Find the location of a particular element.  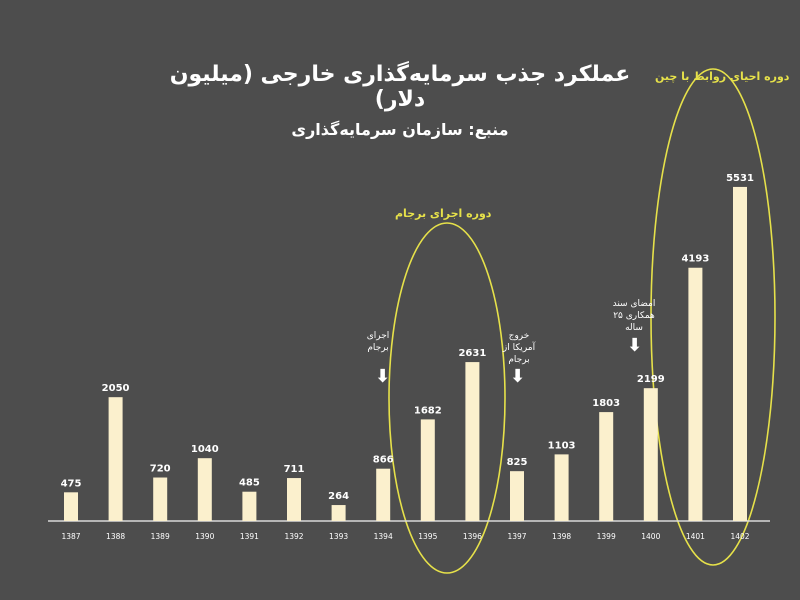

bar-value-label: 2631 is located at coordinates (472, 353).